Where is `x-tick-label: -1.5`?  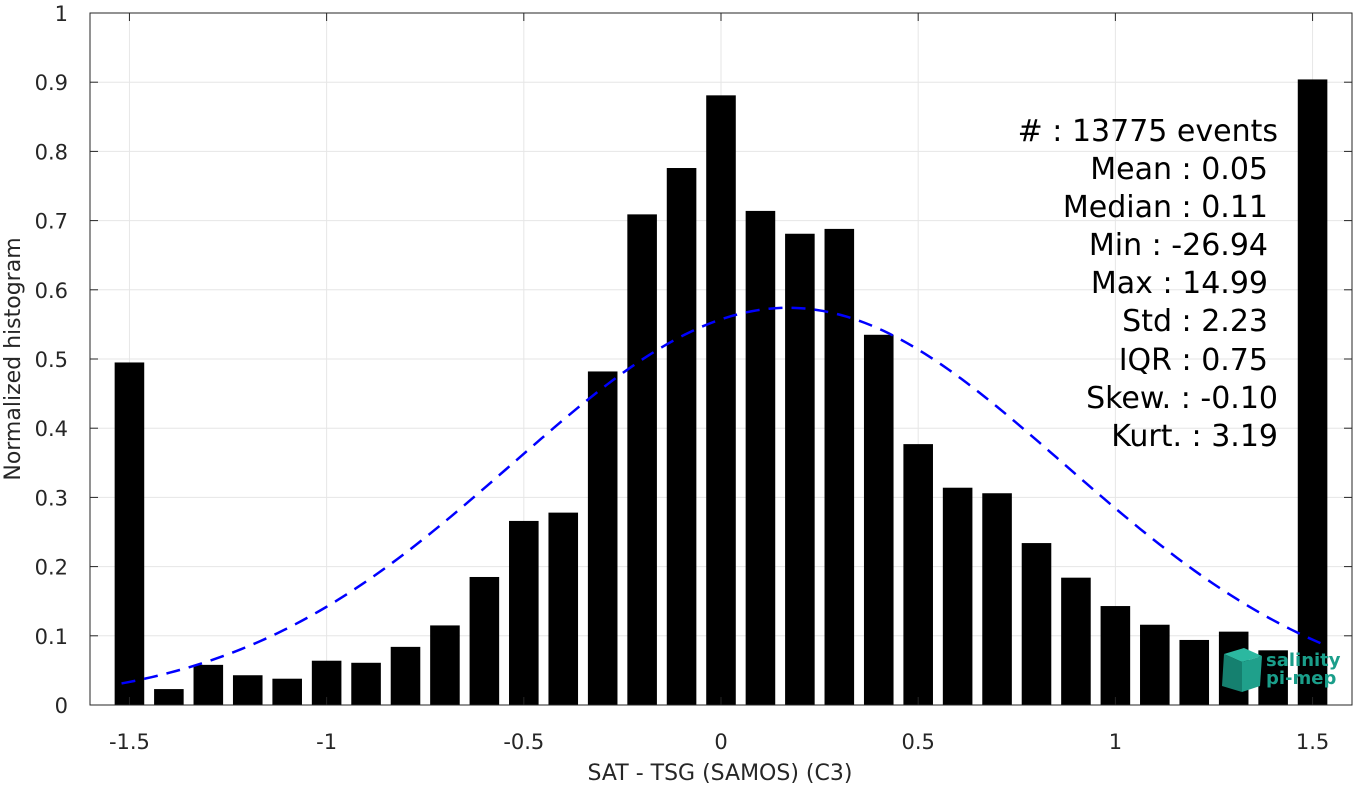
x-tick-label: -1.5 is located at coordinates (129, 742).